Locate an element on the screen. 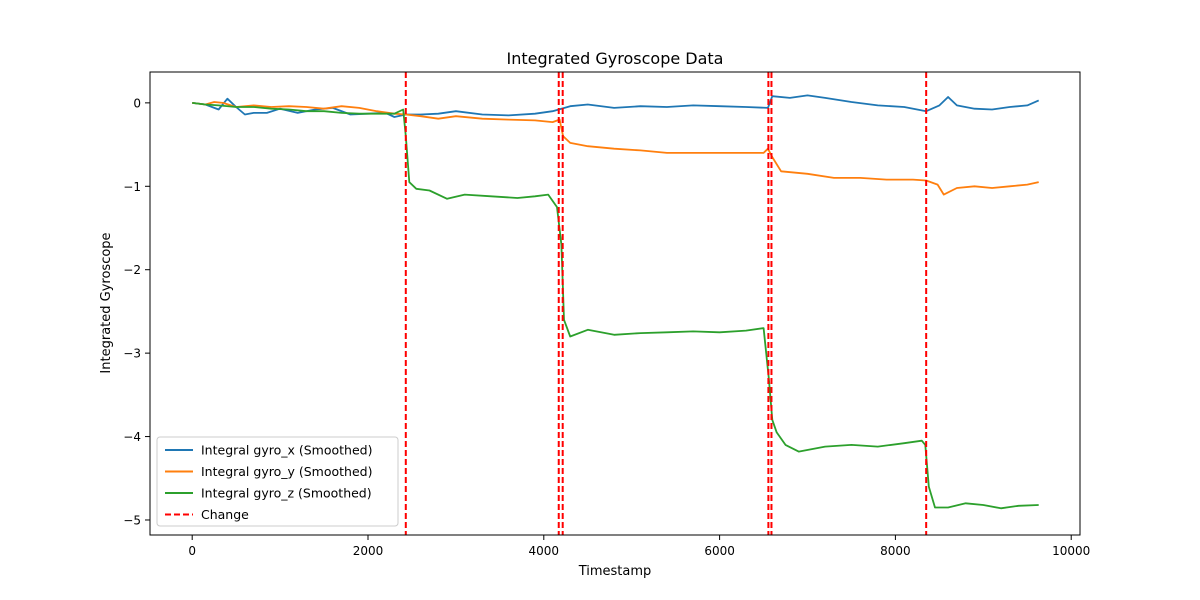 This screenshot has width=1200, height=600. y-axis-label: Integrated Gyroscope is located at coordinates (106, 302).